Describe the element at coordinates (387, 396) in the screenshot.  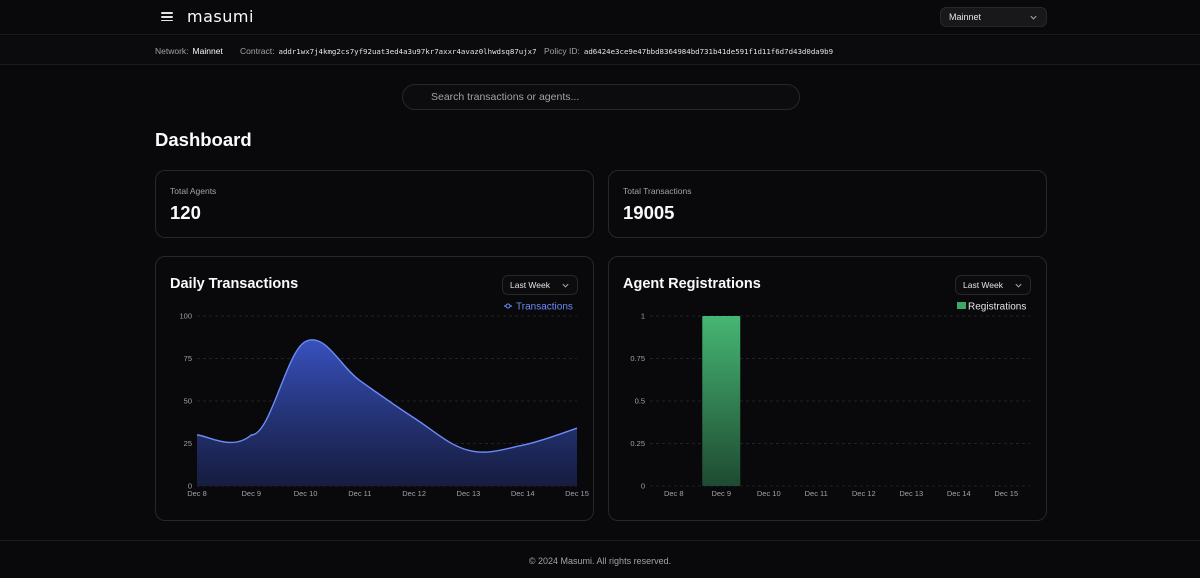
I see `transactions-series-line` at that location.